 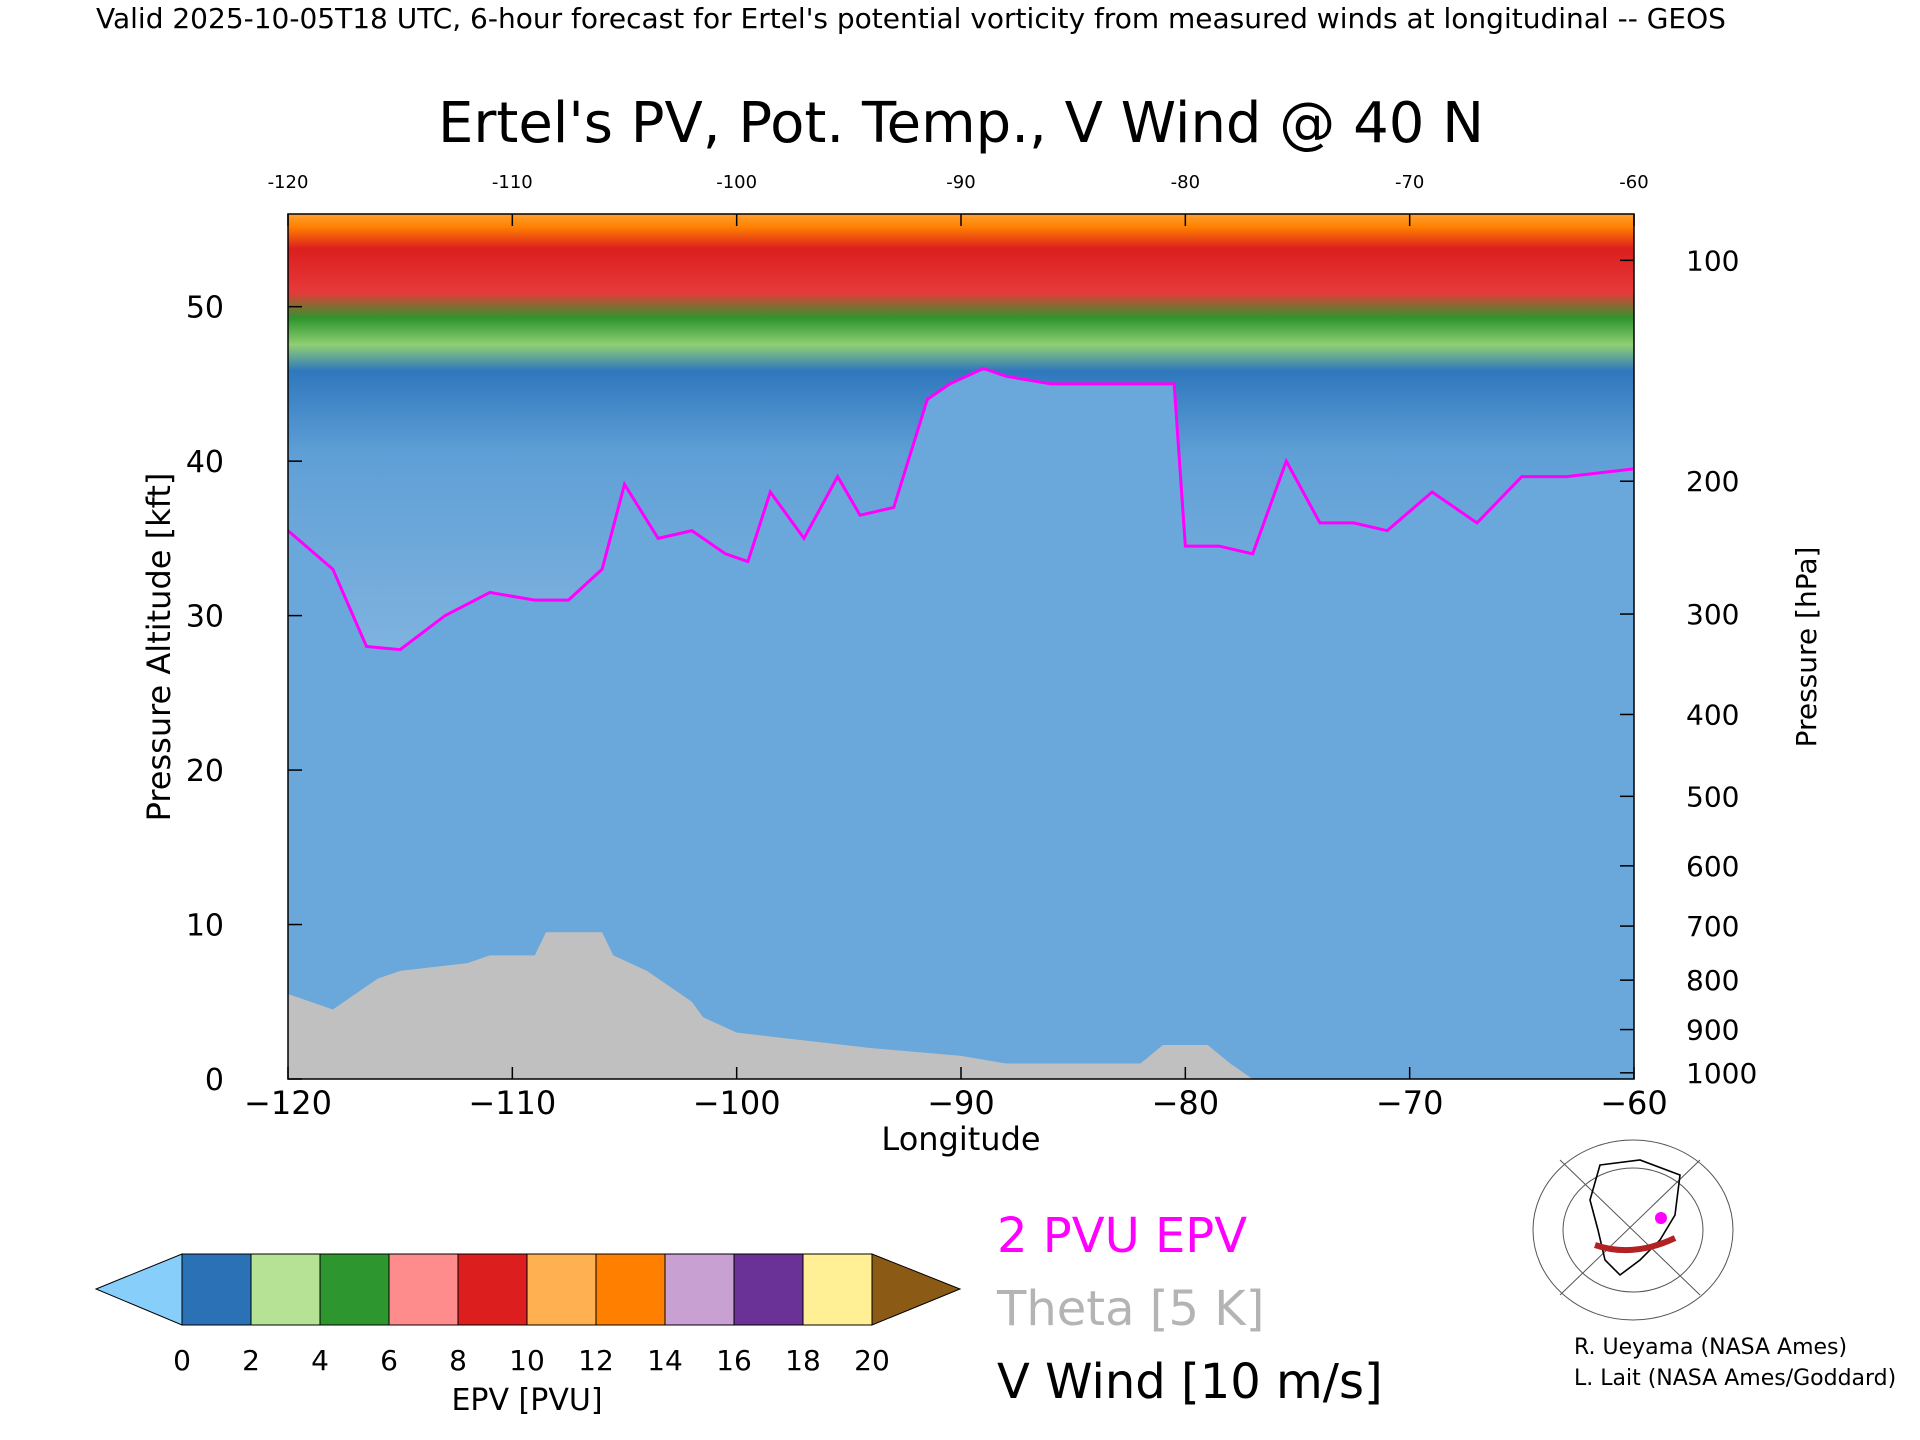 What do you see at coordinates (205, 617) in the screenshot?
I see `y-tick-label: 30` at bounding box center [205, 617].